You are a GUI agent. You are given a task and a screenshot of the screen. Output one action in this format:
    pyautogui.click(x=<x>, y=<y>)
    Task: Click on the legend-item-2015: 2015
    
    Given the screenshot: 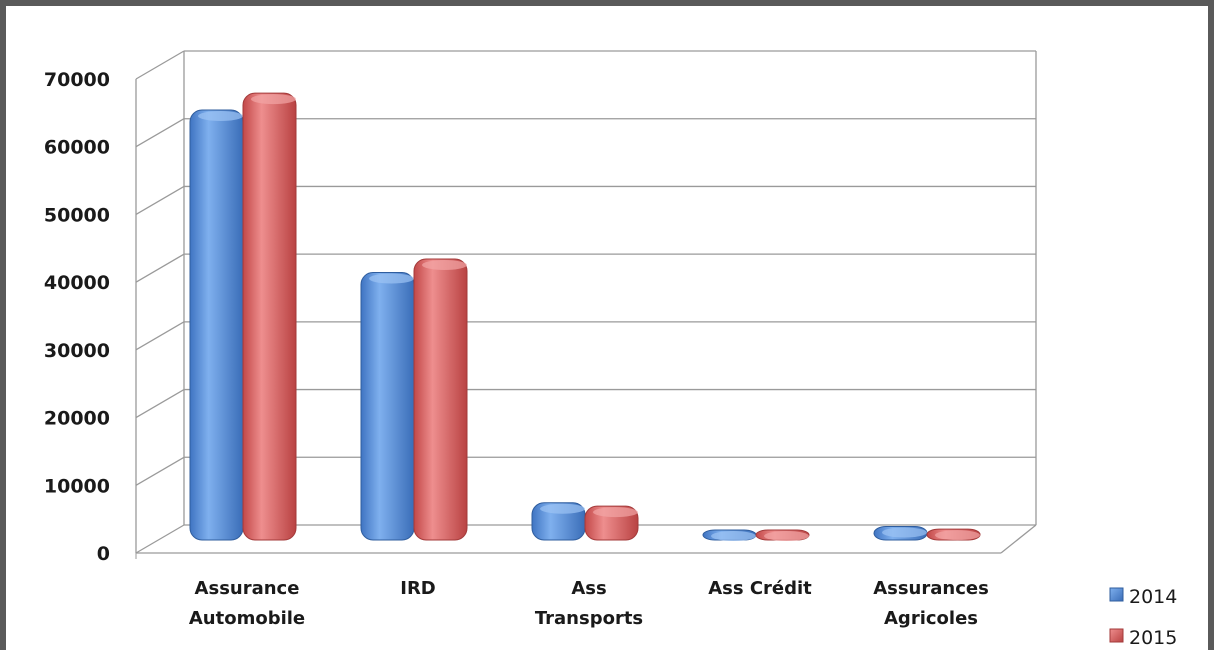 What is the action you would take?
    pyautogui.click(x=1143, y=638)
    